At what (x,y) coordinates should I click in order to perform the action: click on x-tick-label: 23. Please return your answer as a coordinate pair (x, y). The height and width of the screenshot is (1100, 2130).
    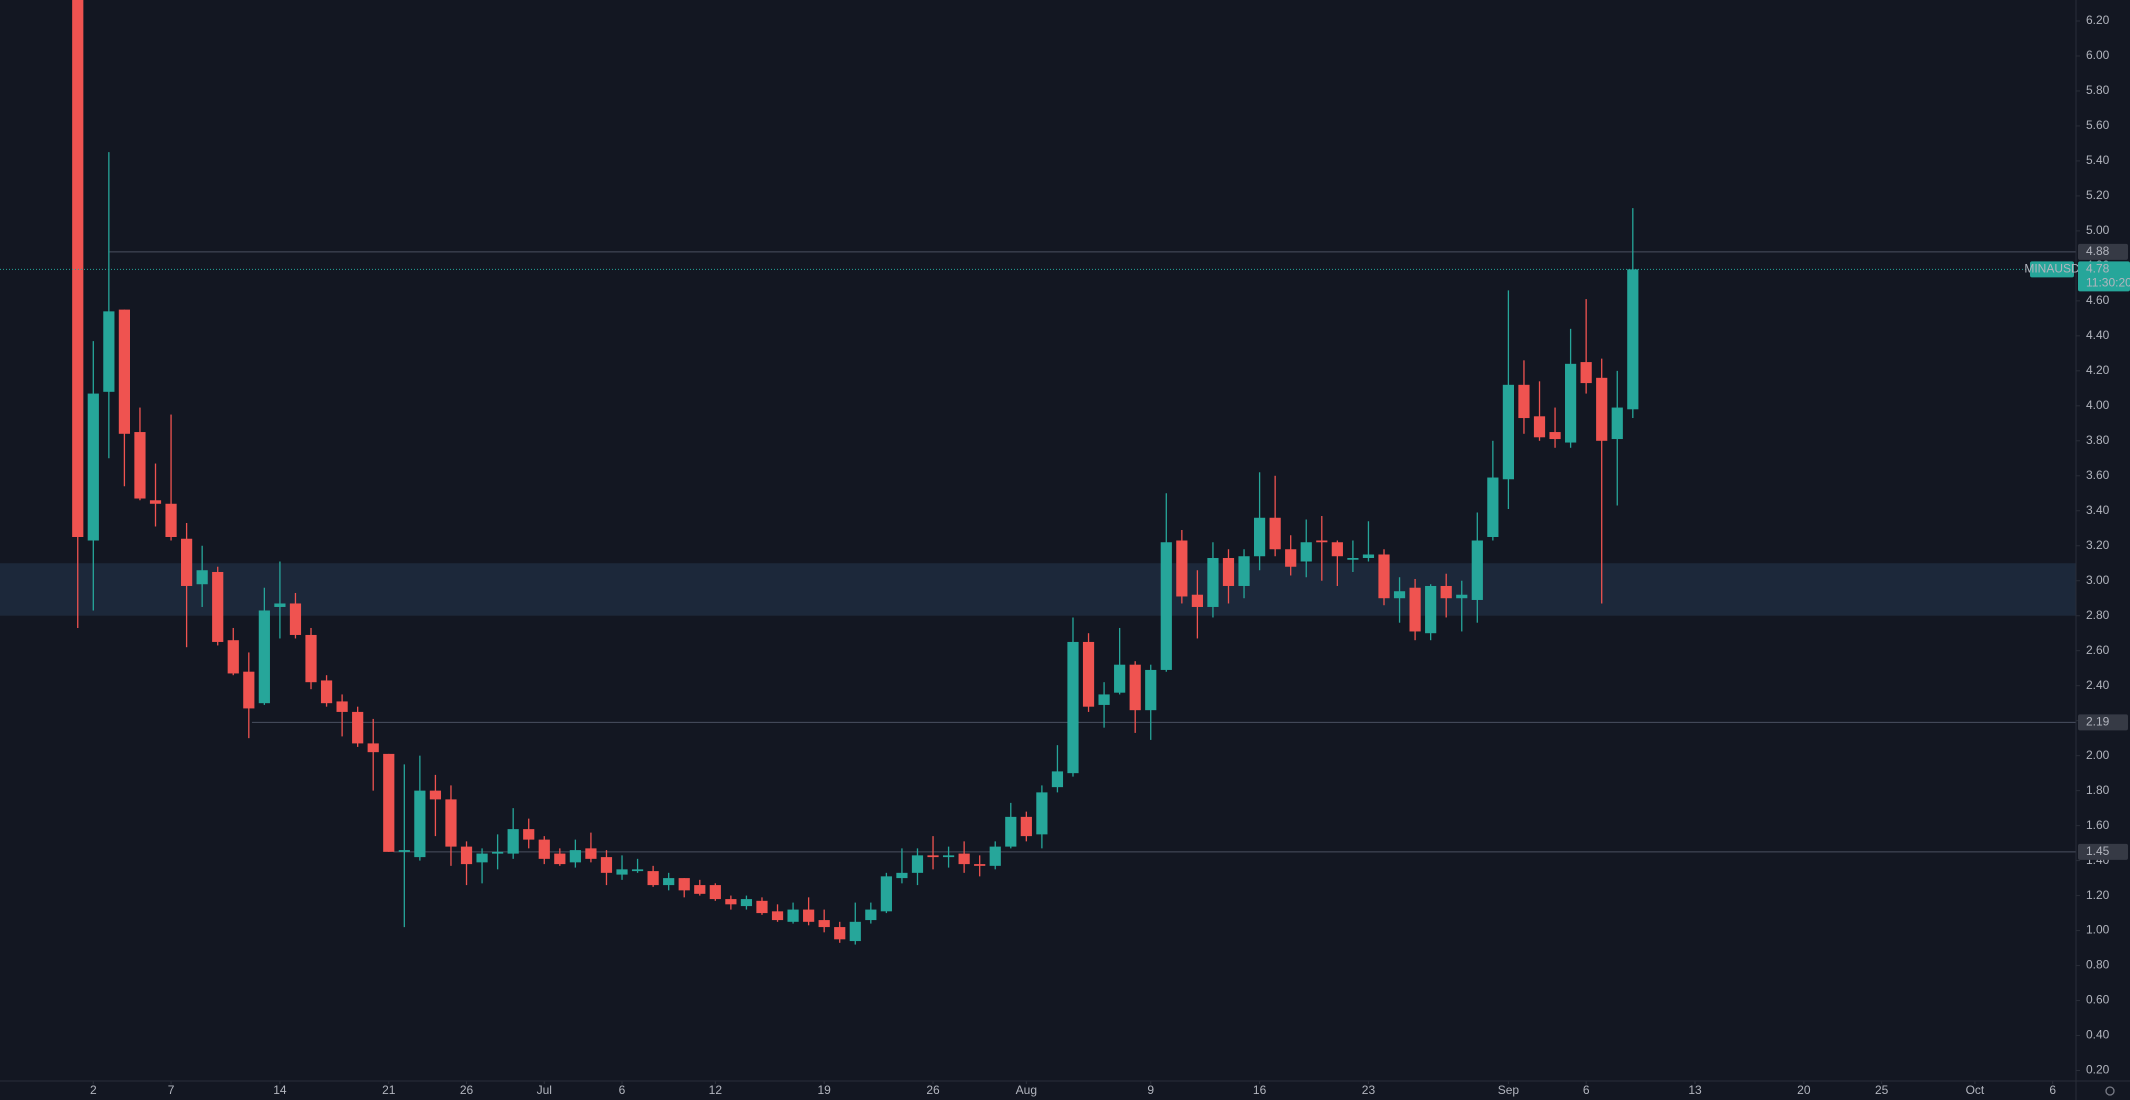
    Looking at the image, I should click on (1369, 1090).